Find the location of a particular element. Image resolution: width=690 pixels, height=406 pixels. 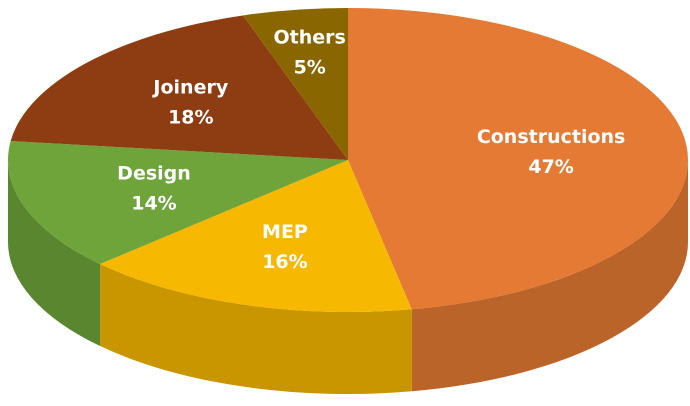

slice-value-label: 47% is located at coordinates (550, 167).